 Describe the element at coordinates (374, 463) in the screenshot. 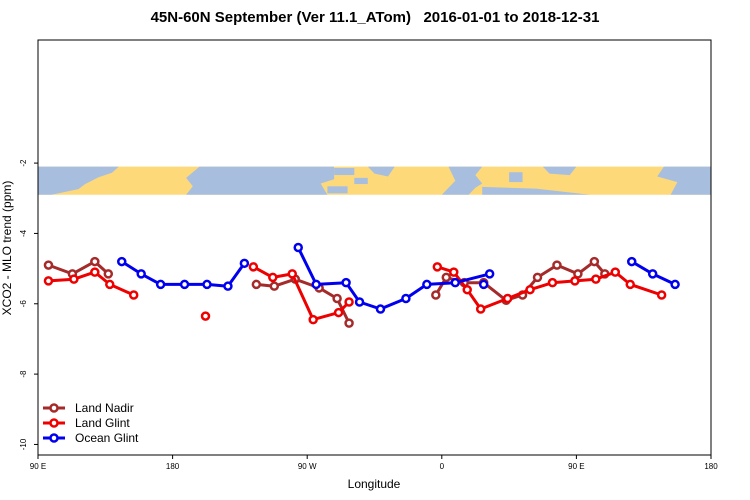

I see `x-axis: 90 E 180 90 W 0 90 E 180` at that location.